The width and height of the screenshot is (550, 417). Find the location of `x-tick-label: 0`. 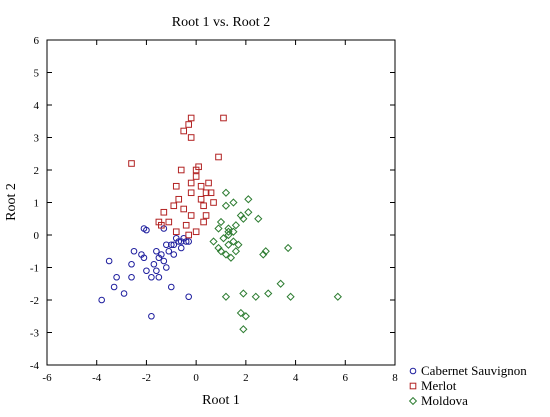

x-tick-label: 0 is located at coordinates (196, 378).